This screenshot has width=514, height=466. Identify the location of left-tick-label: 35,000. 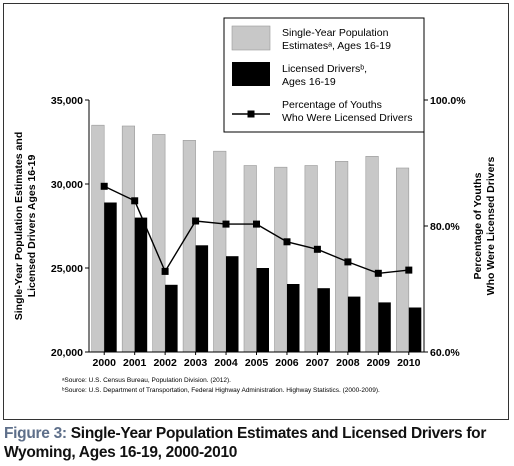
(67, 101).